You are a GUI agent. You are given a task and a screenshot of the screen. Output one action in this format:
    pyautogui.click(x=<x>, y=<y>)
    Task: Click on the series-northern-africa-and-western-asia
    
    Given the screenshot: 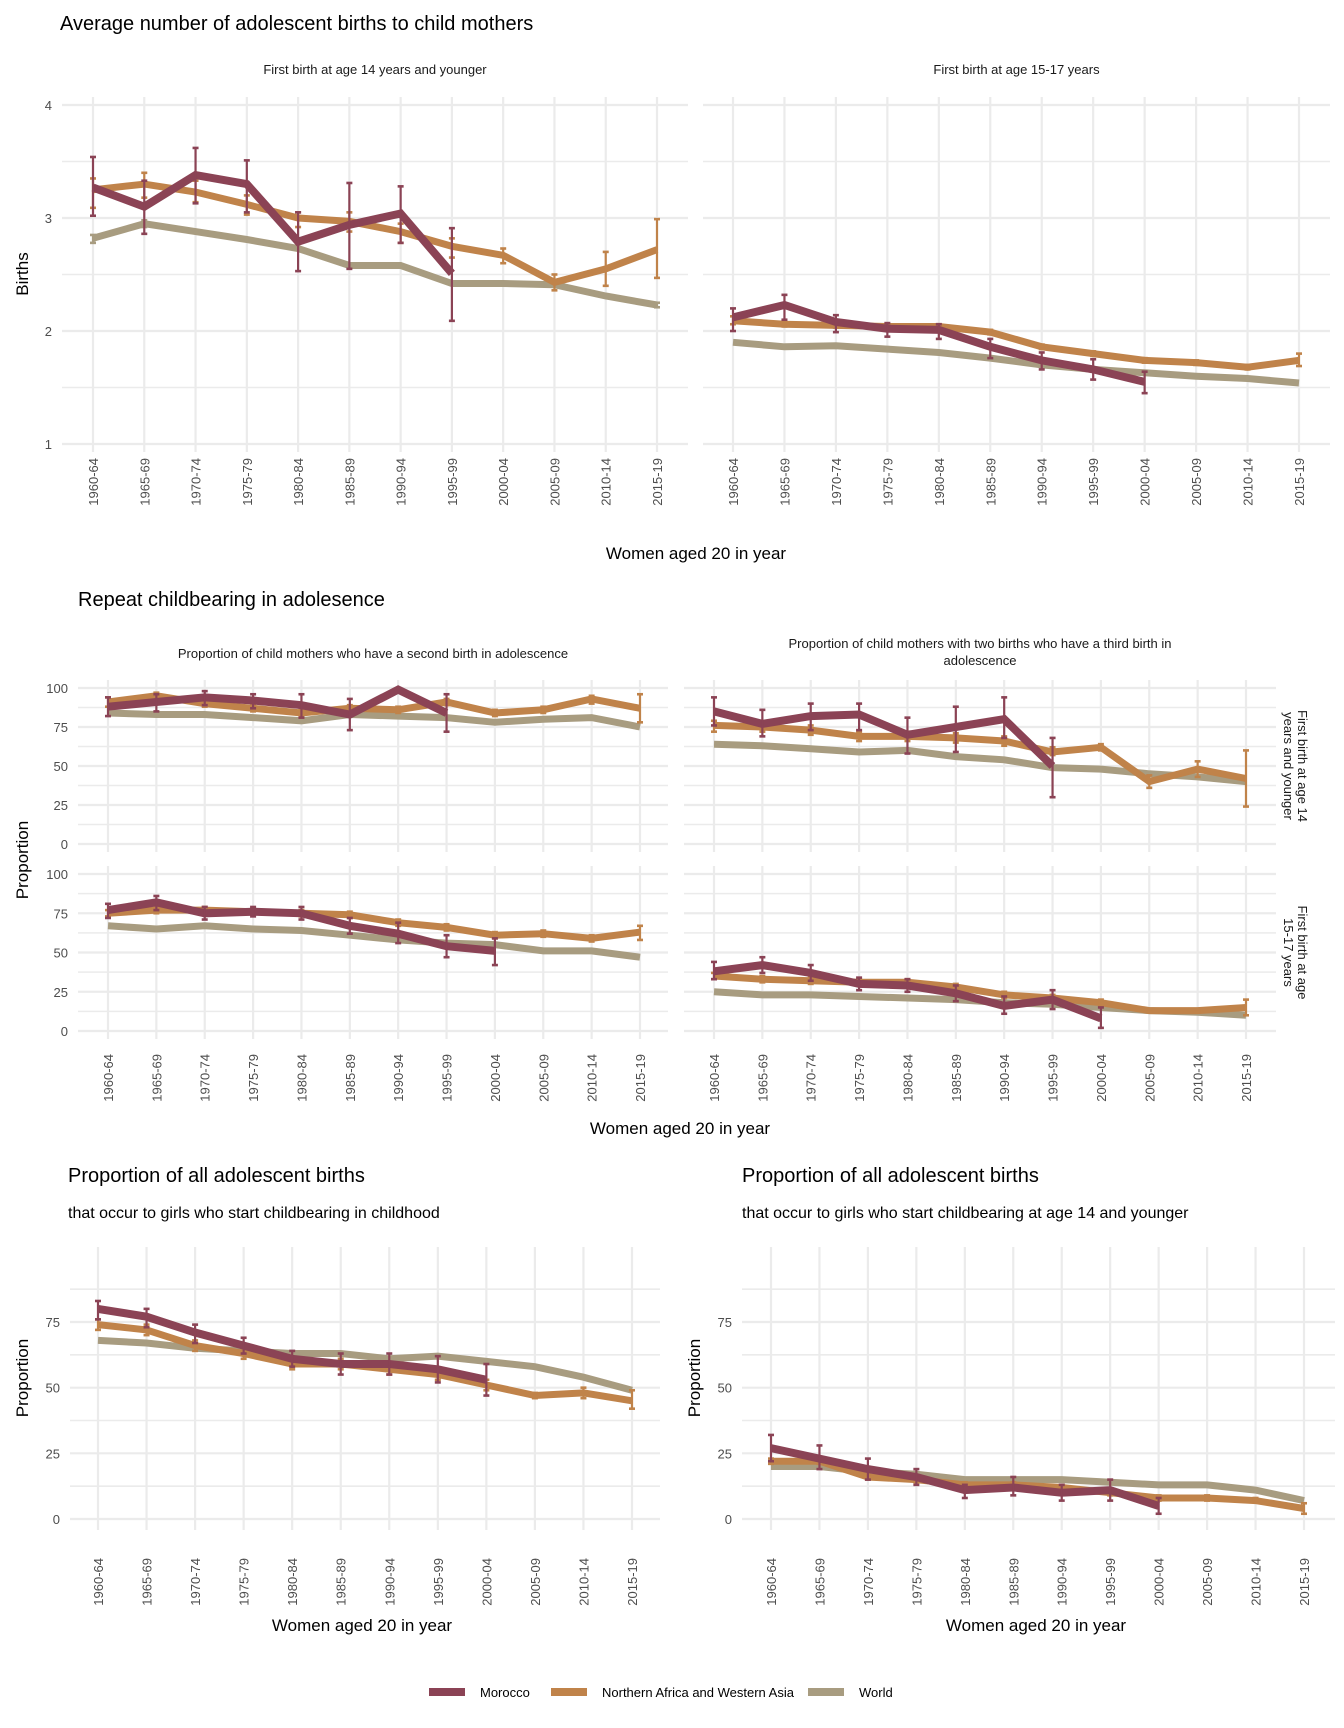 What is the action you would take?
    pyautogui.click(x=980, y=763)
    